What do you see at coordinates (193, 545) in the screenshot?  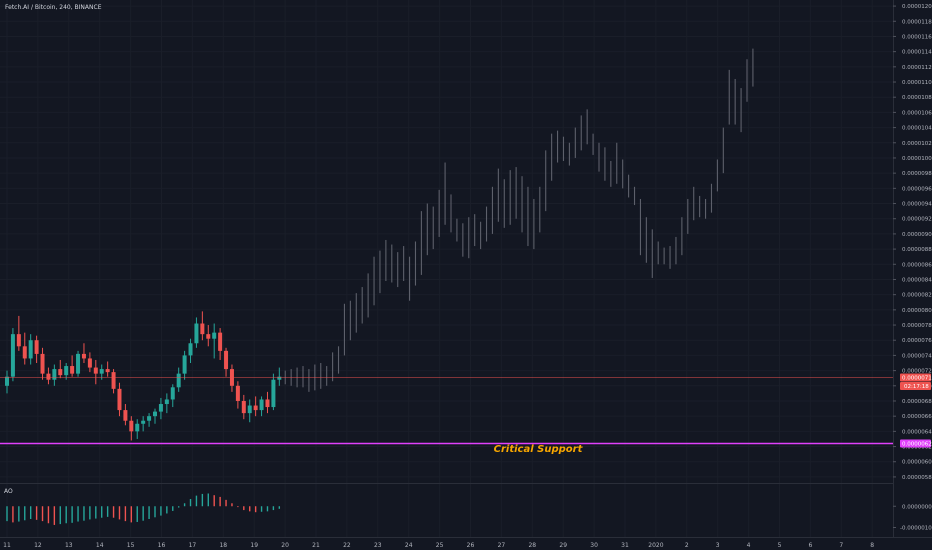 I see `time-tick-label: 17` at bounding box center [193, 545].